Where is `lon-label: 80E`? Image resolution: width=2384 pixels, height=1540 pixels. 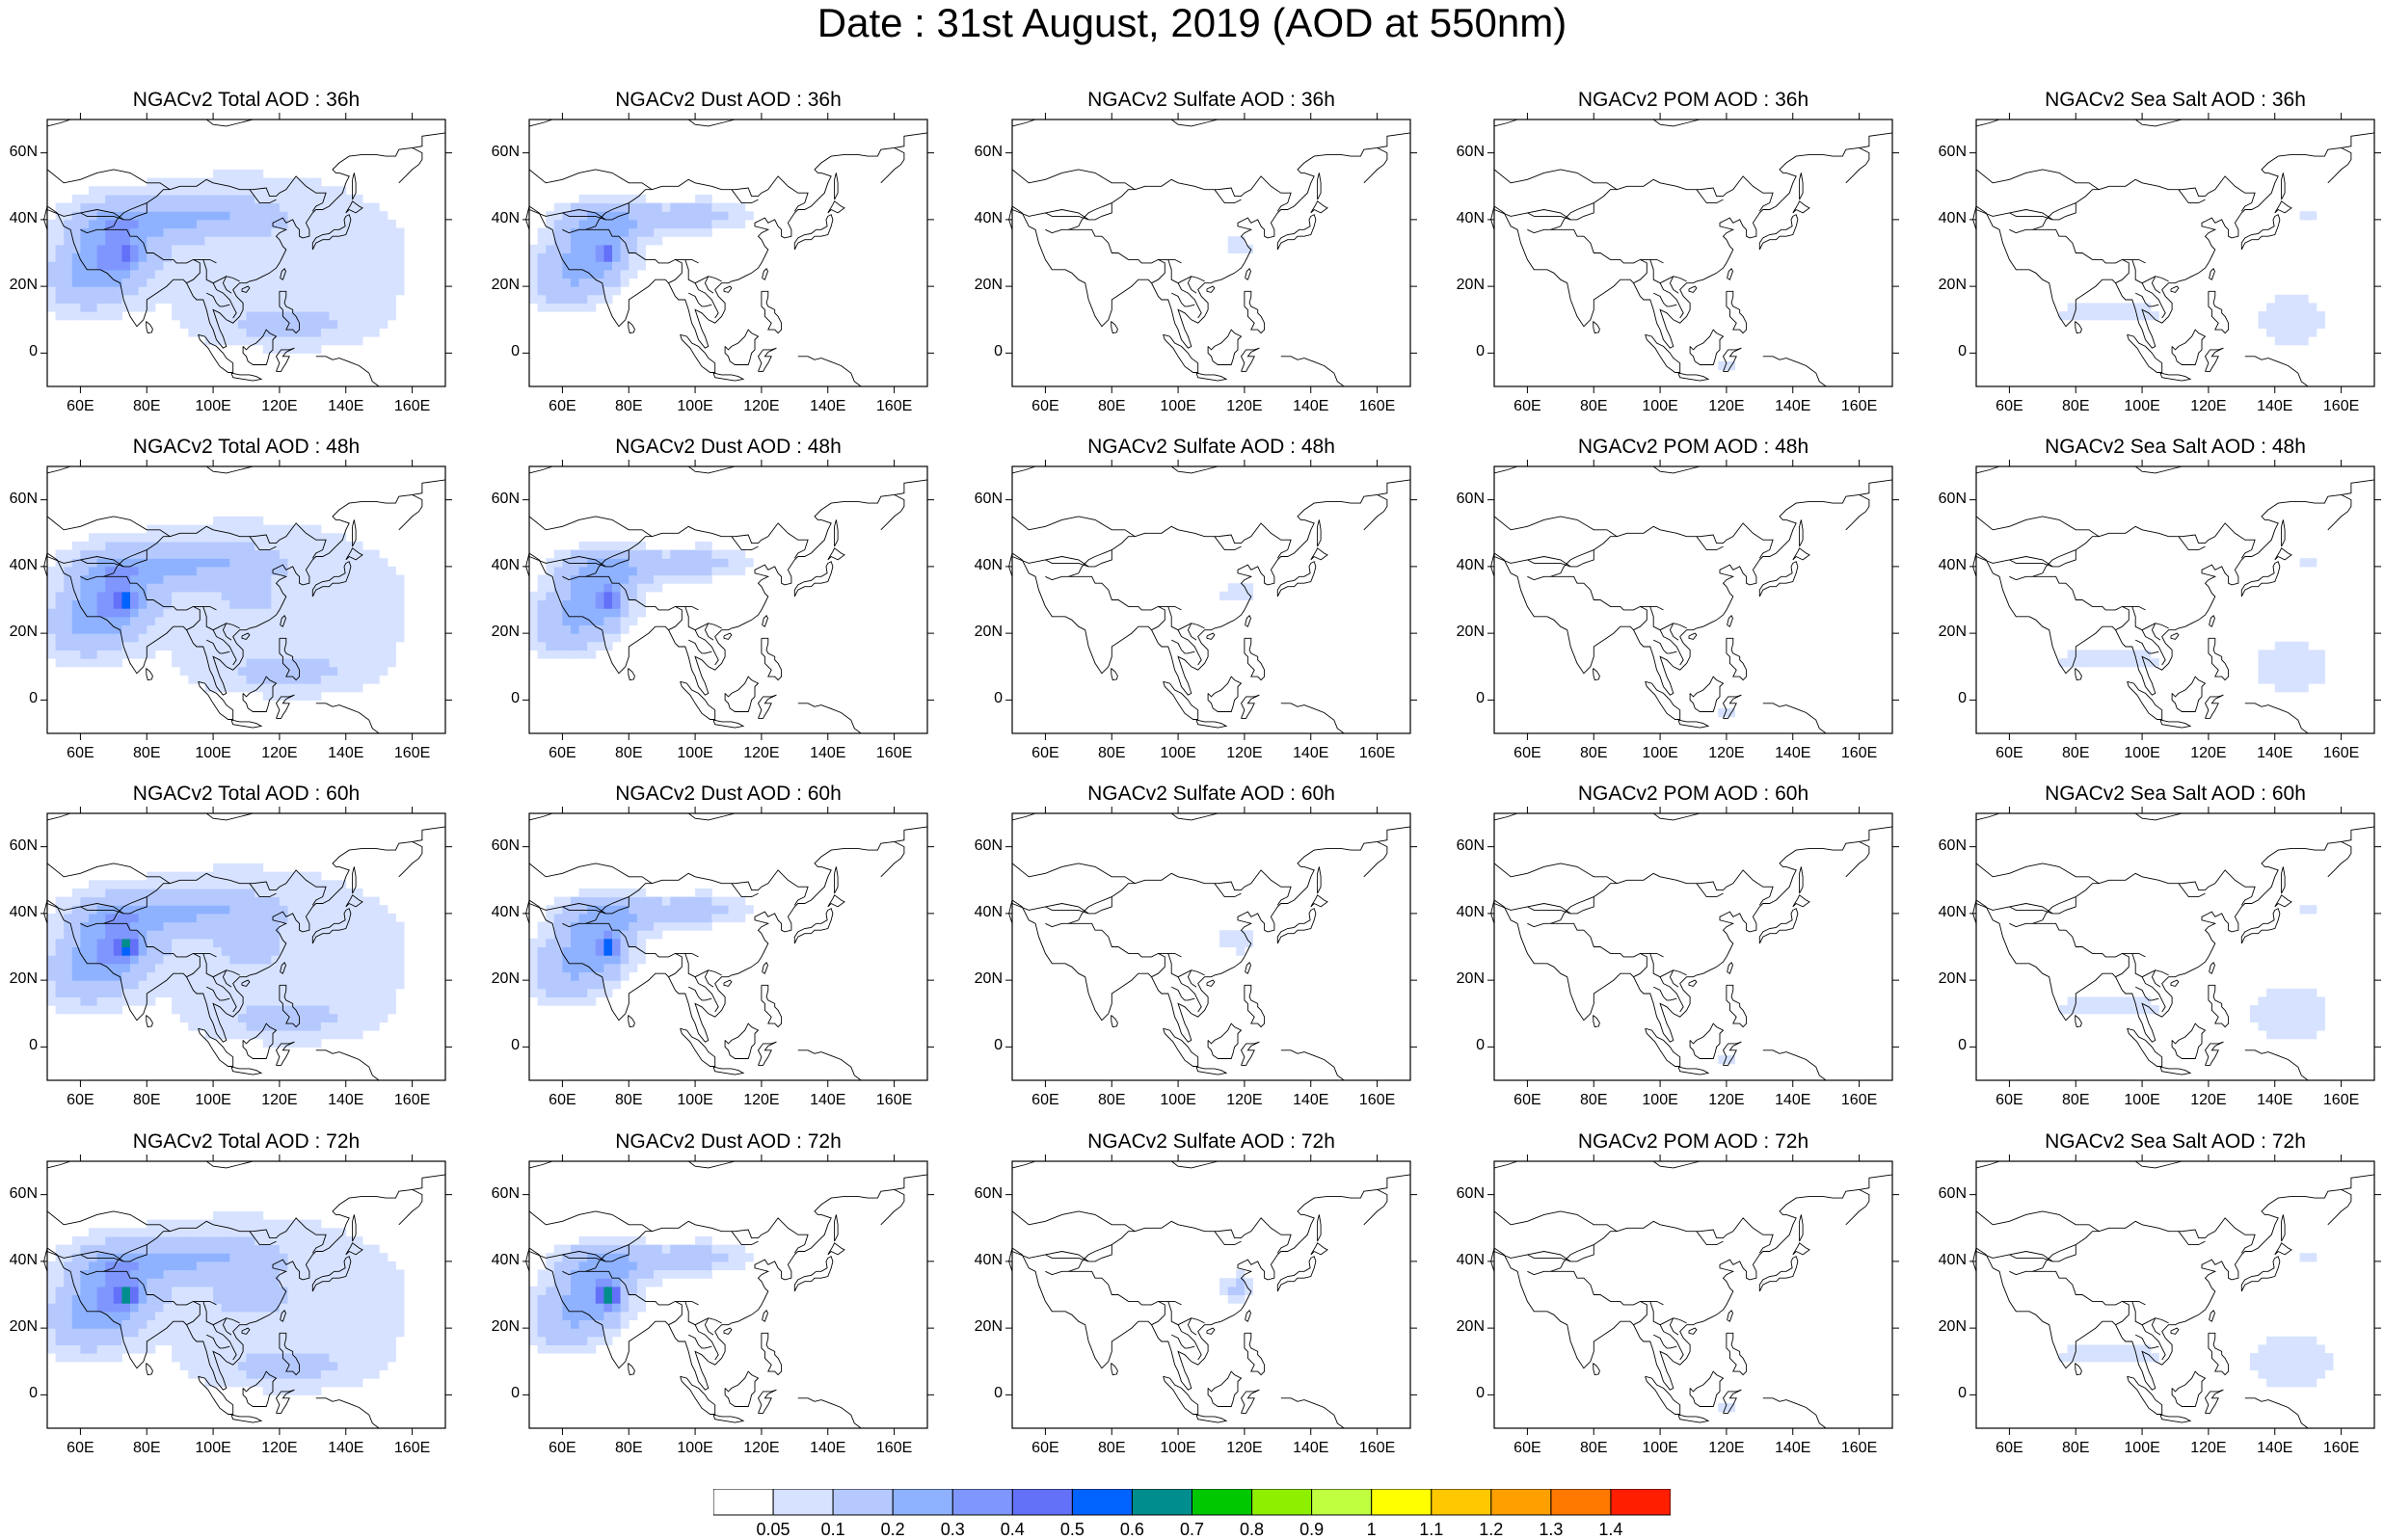 lon-label: 80E is located at coordinates (1112, 1100).